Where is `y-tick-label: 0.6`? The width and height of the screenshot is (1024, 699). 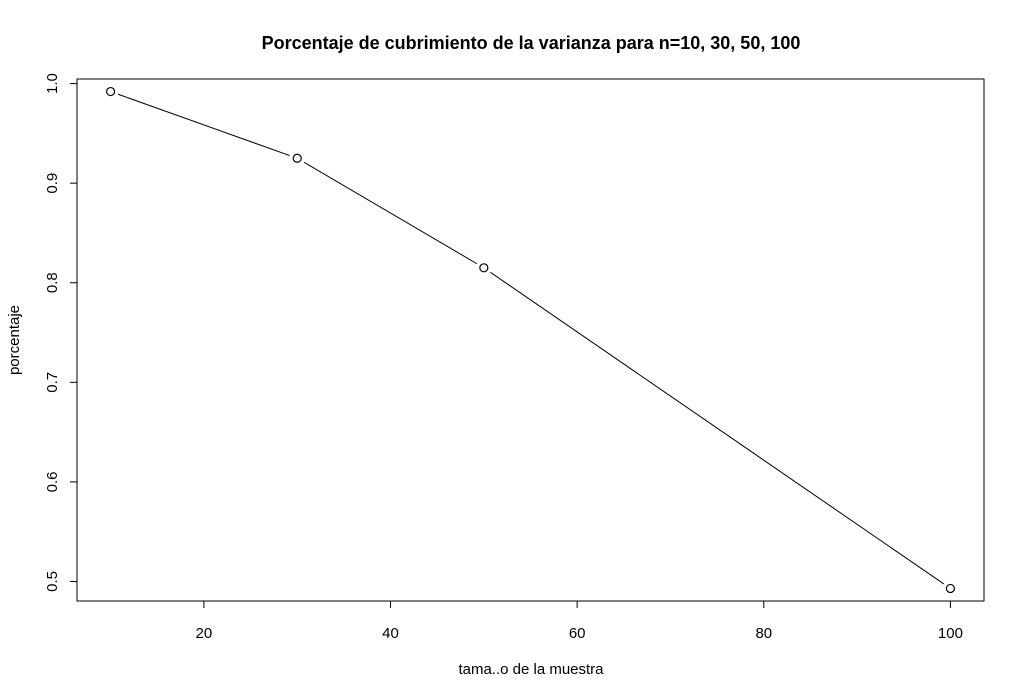
y-tick-label: 0.6 is located at coordinates (52, 481).